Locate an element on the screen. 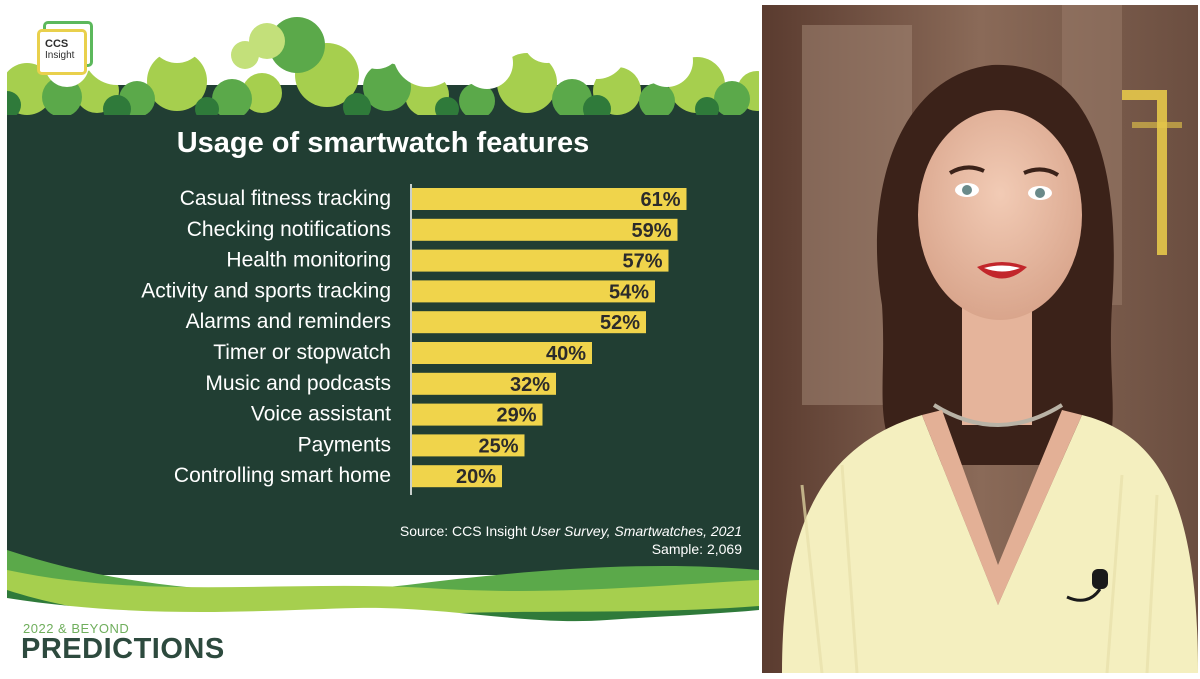 This screenshot has height=679, width=1200. source-prefix: Source: CCS Insight is located at coordinates (465, 531).